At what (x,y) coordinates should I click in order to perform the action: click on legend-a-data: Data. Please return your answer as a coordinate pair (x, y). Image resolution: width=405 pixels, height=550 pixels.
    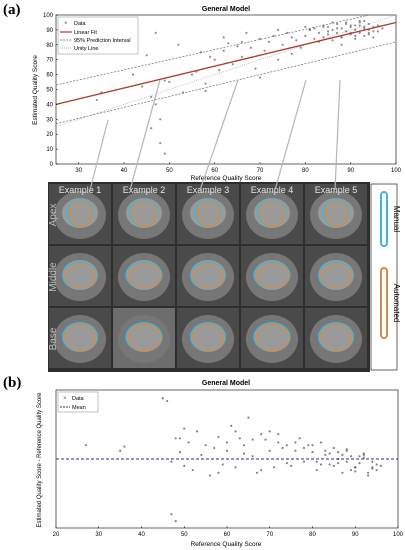
    Looking at the image, I should click on (80, 24).